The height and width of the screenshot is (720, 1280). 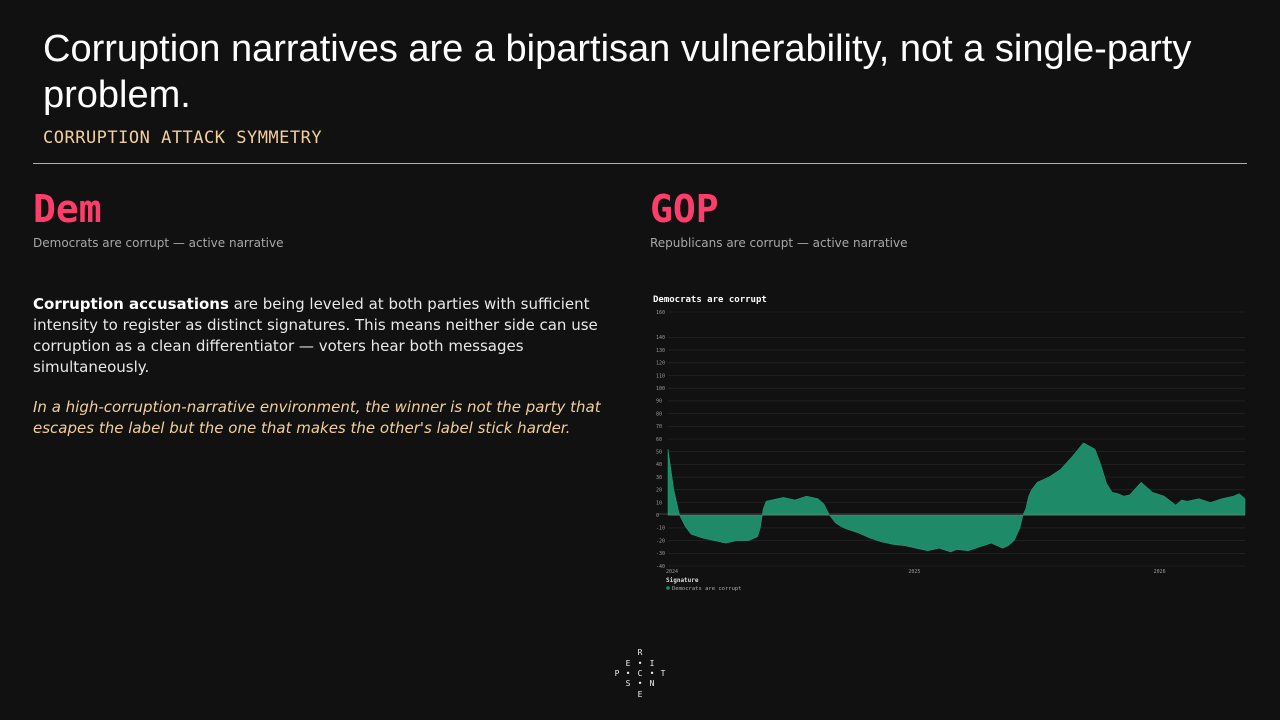 I want to click on dem-description: Democrats are corrupt — active narrative, so click(x=158, y=243).